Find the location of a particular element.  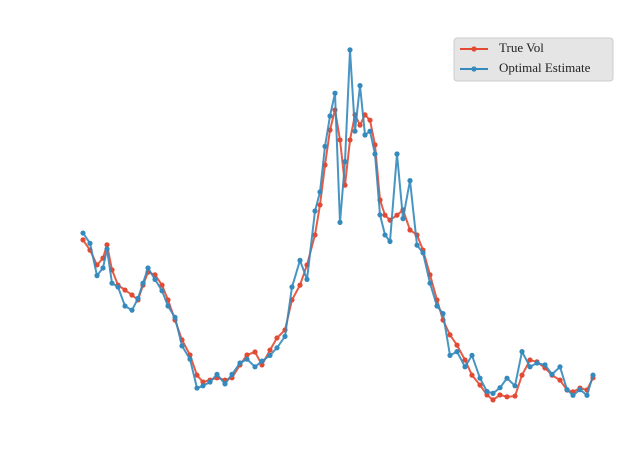

legend-marker is located at coordinates (474, 49).